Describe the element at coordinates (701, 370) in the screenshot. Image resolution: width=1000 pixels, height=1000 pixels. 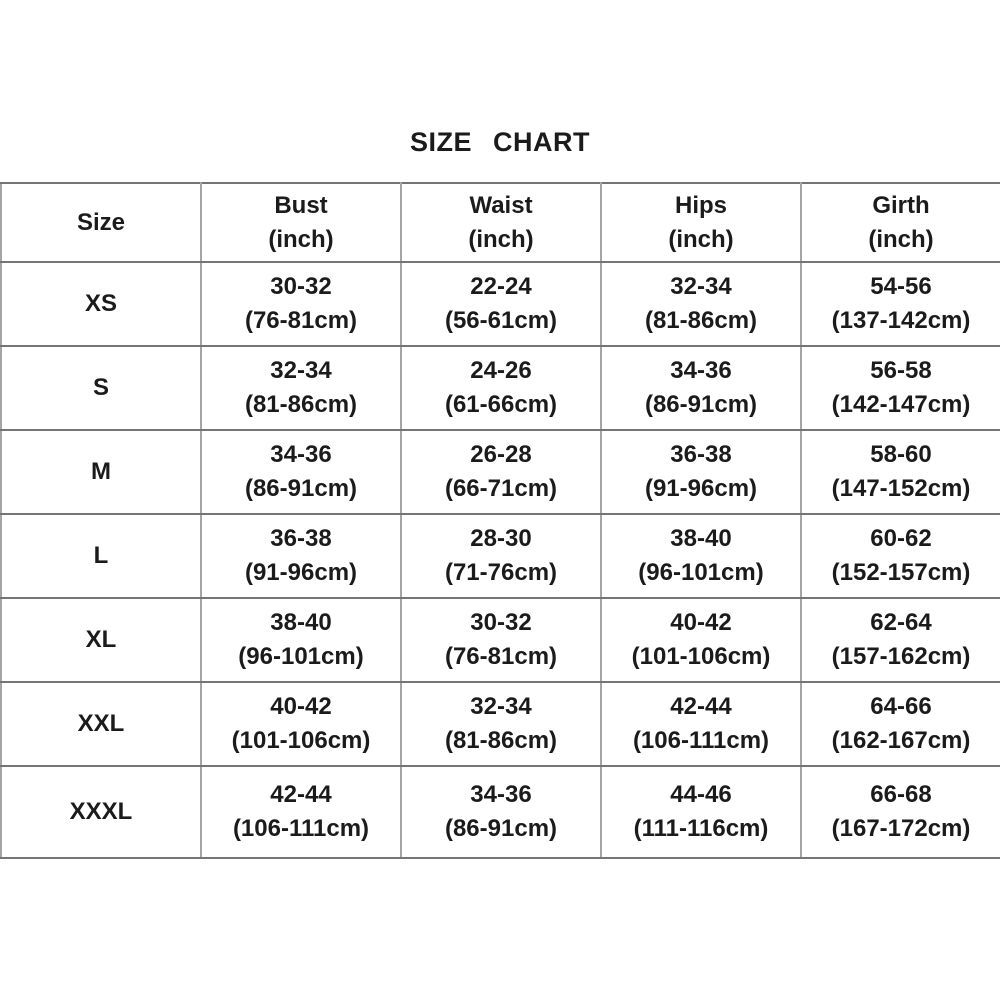
I see `hips-inch-value: 34-36` at that location.